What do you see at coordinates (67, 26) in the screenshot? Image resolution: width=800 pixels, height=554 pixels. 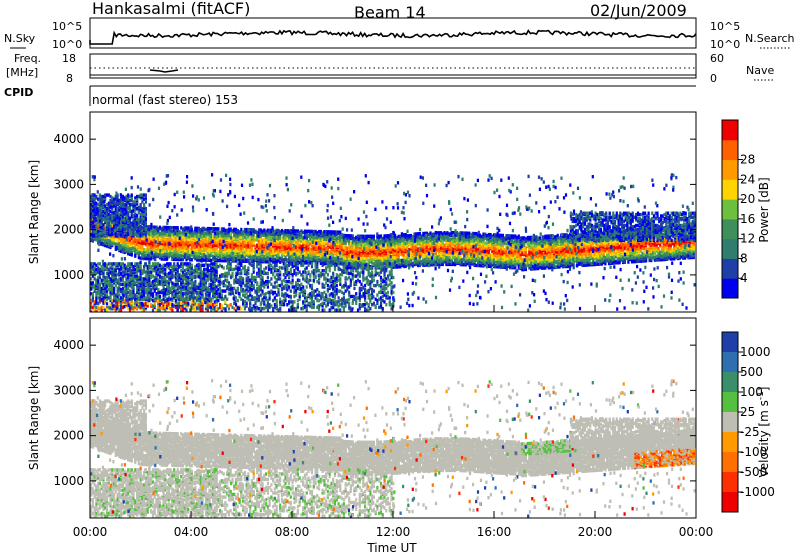 I see `nsky-tick-high: 10^5` at bounding box center [67, 26].